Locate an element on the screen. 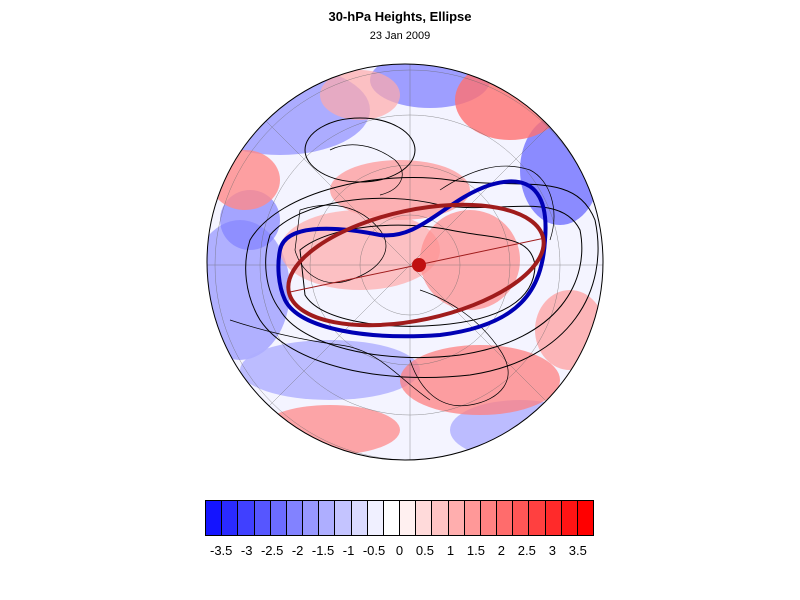  colorbar-tick-label: -0.5 is located at coordinates (374, 550).